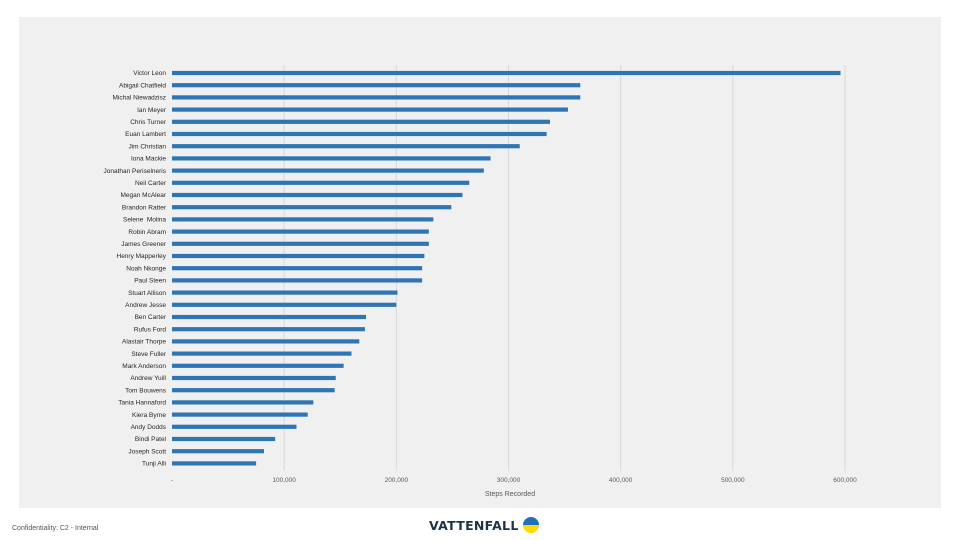 The image size is (960, 540). What do you see at coordinates (146, 268) in the screenshot?
I see `category-label: Noah Nkonge` at bounding box center [146, 268].